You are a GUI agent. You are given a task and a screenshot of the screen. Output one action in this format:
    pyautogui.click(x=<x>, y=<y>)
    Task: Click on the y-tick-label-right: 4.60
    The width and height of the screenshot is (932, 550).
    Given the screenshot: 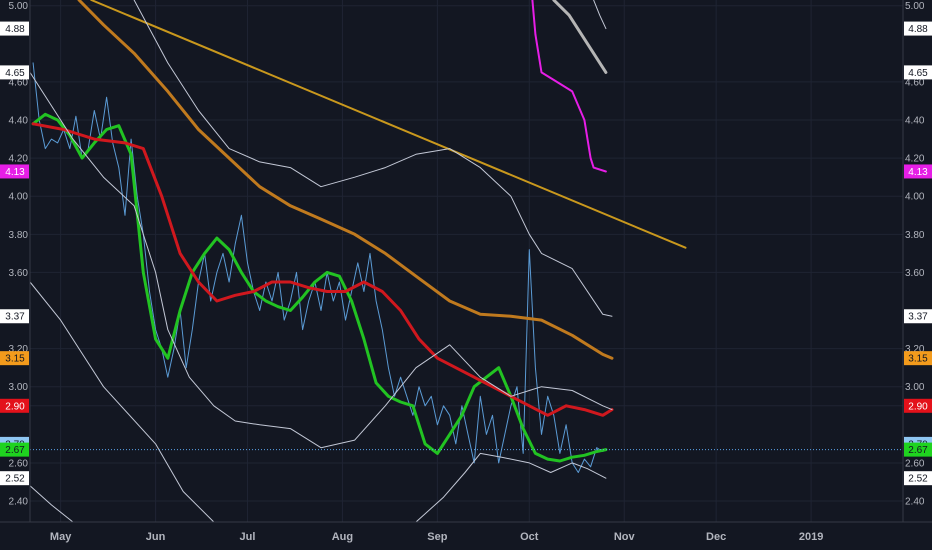 What is the action you would take?
    pyautogui.click(x=915, y=82)
    